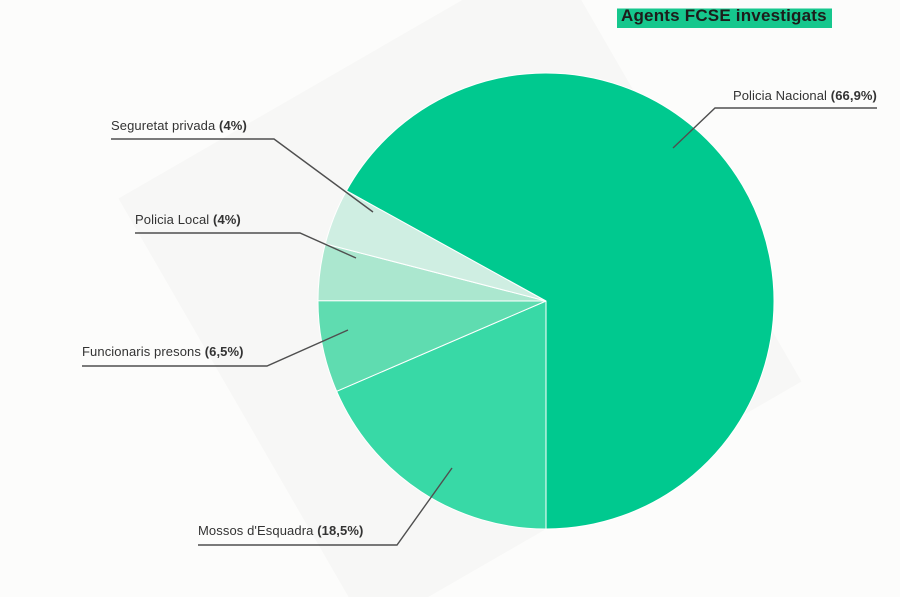  I want to click on slice-label-funcionaris-presons: Funcionaris presons (6,5%), so click(163, 351).